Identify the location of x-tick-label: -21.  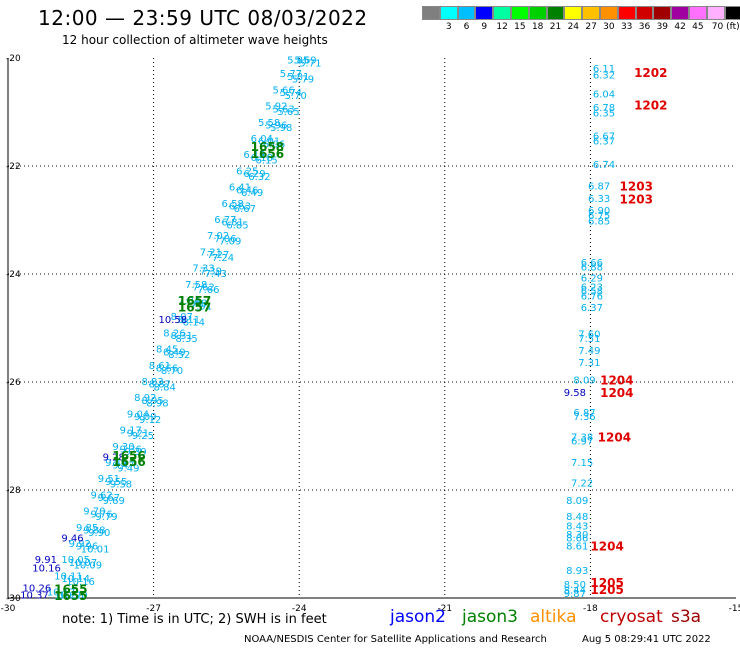
(444, 609).